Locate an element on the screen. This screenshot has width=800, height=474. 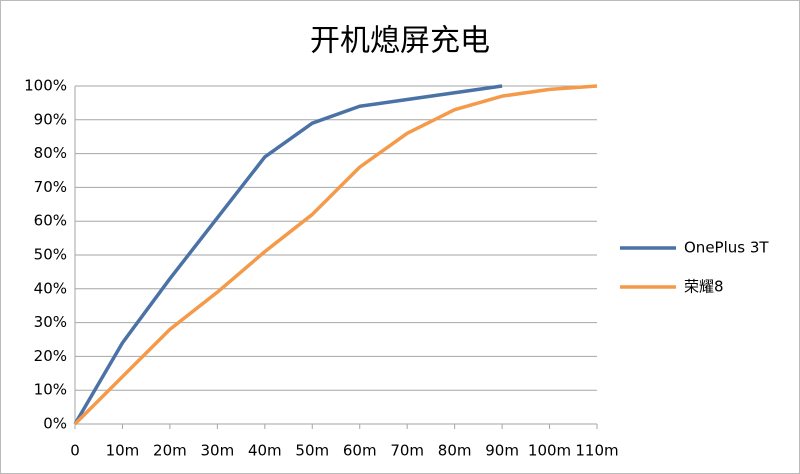
x-tick-label: 30m is located at coordinates (218, 451).